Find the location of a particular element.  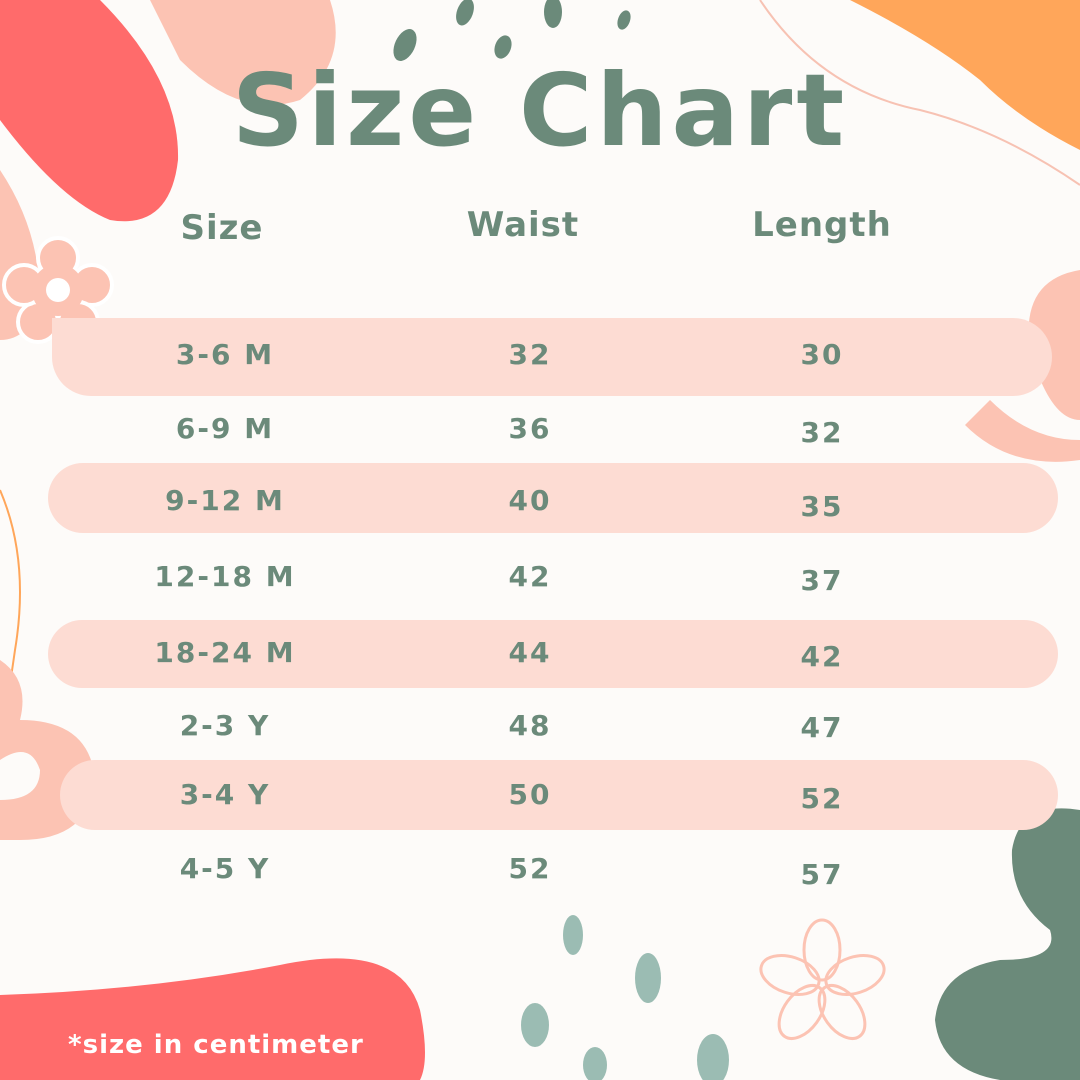

flower-outline-icon is located at coordinates (822, 979).